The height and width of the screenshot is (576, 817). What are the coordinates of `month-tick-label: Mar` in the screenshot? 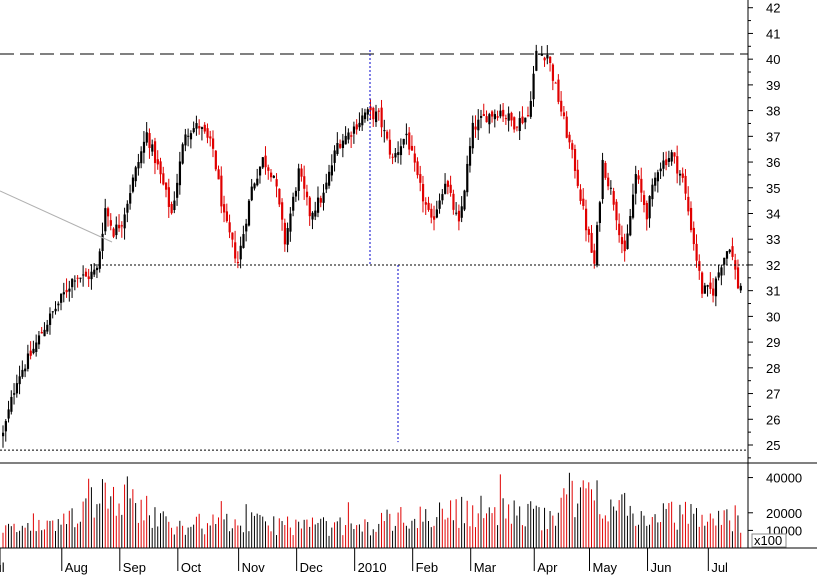 It's located at (485, 567).